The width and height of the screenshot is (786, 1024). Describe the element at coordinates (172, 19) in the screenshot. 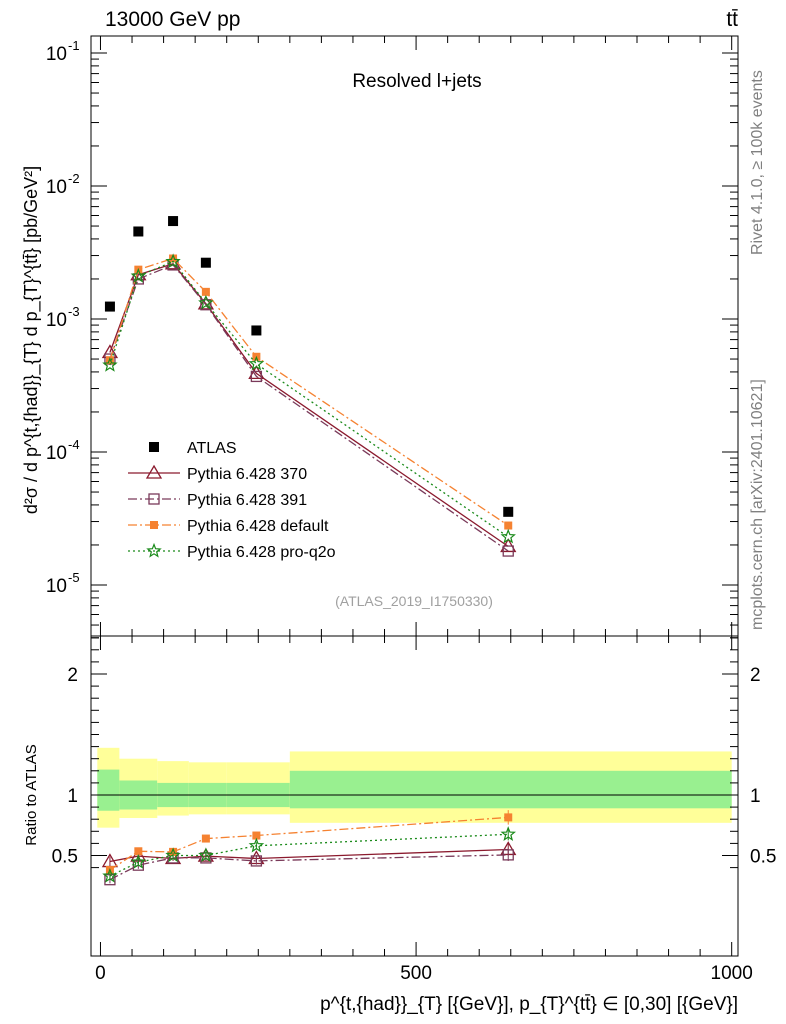

I see `header-left: 13000 GeV pp` at that location.